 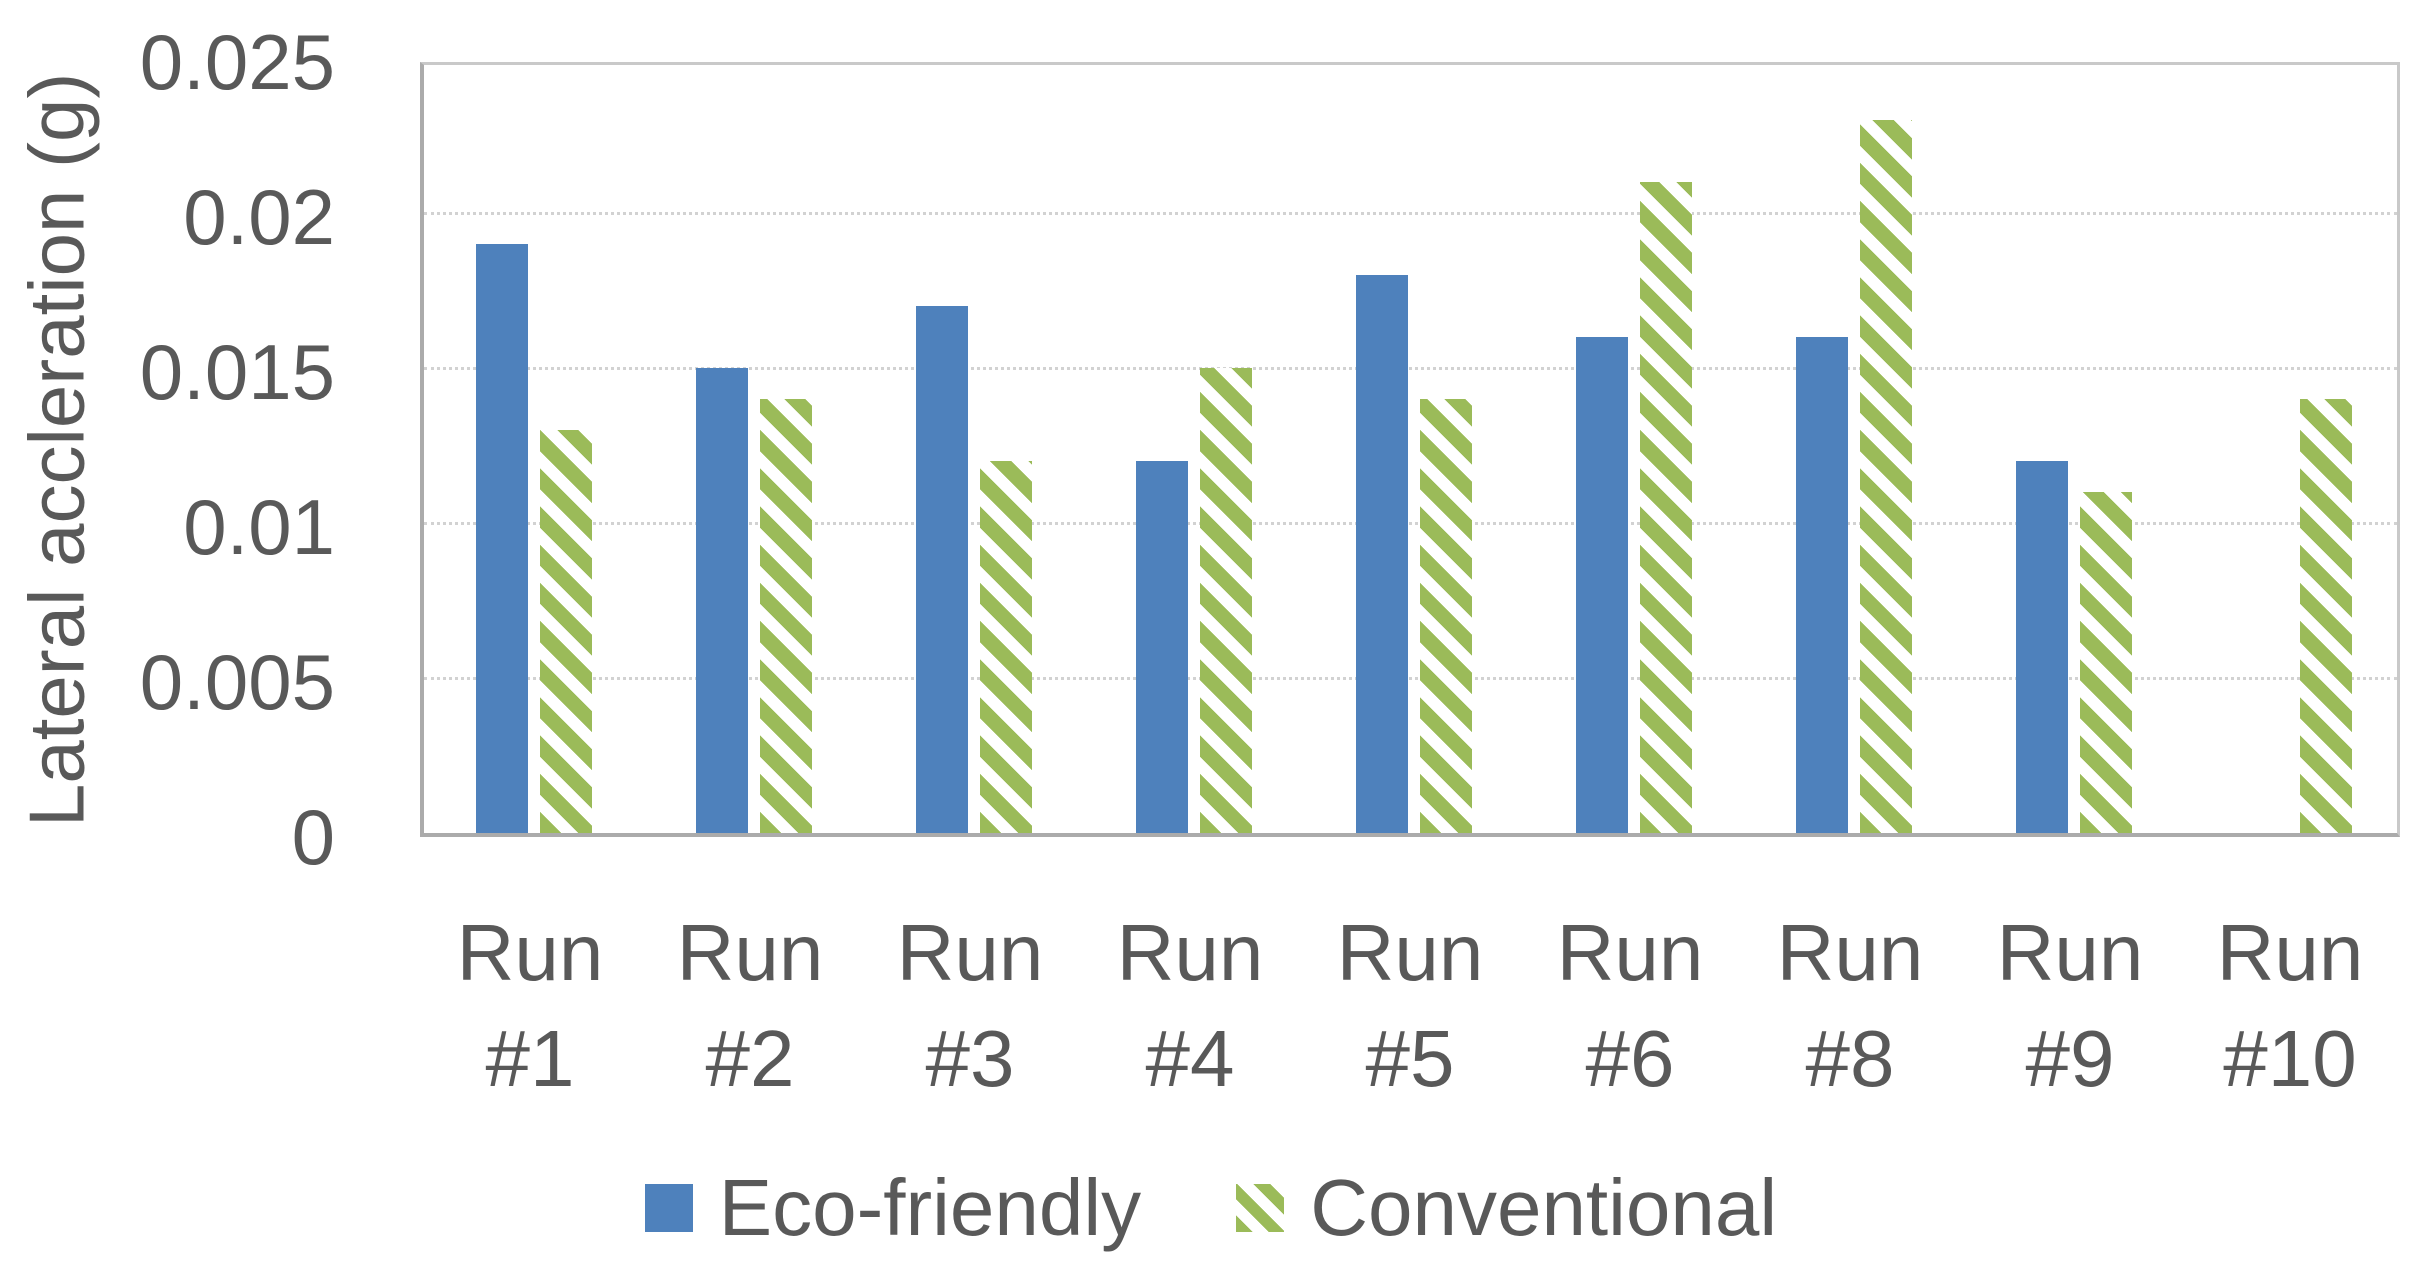 What do you see at coordinates (1410, 1006) in the screenshot?
I see `x-category-label: Run #5` at bounding box center [1410, 1006].